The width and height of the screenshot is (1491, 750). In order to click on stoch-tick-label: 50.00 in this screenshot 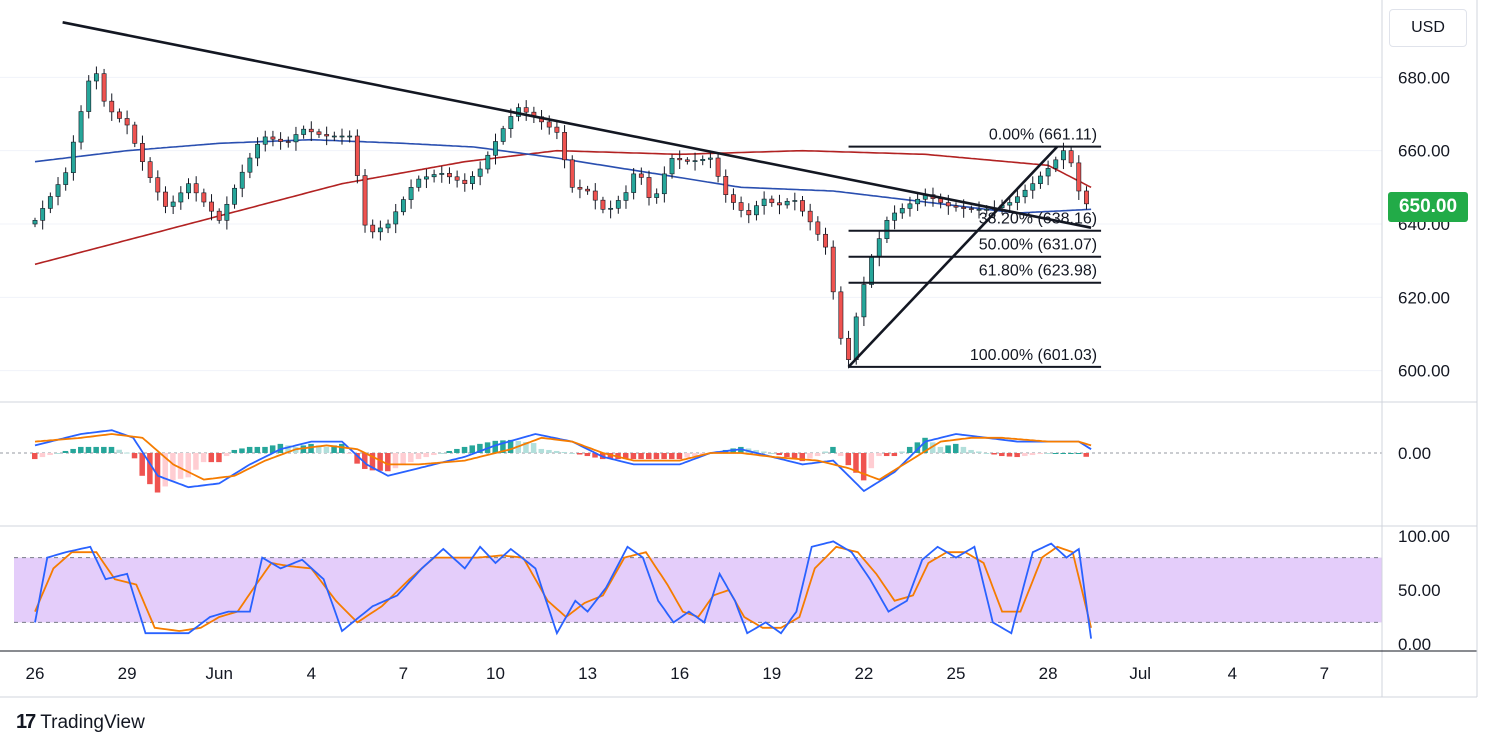, I will do `click(1419, 590)`.